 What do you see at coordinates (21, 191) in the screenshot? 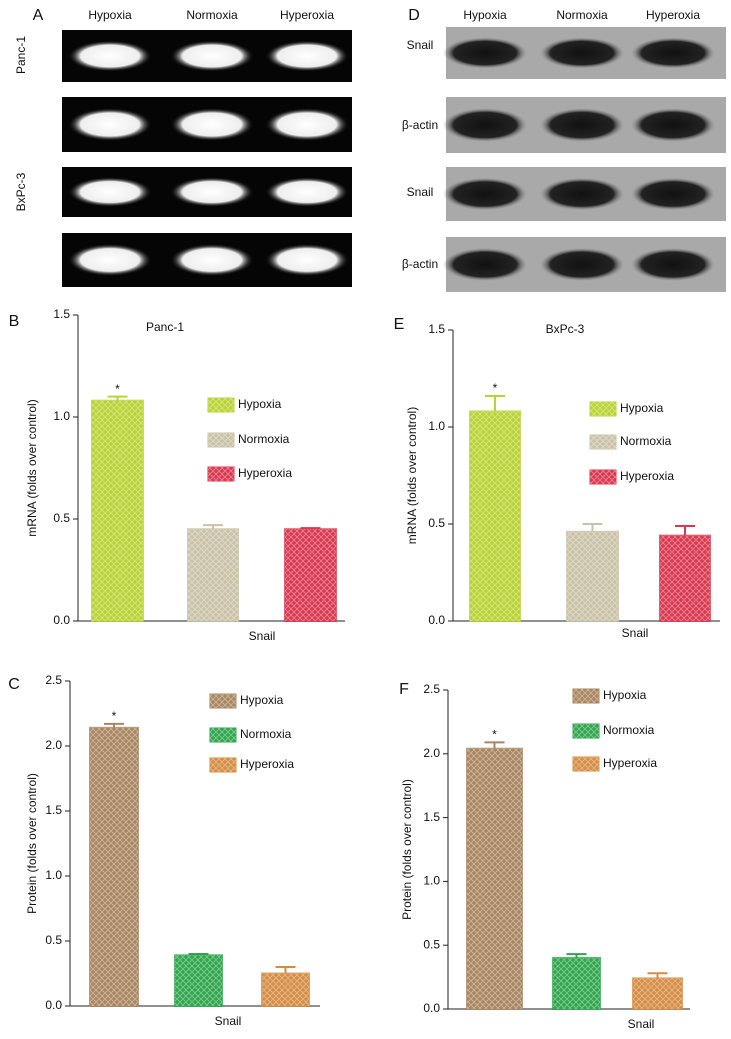
I see `row-label: BxPc-3` at bounding box center [21, 191].